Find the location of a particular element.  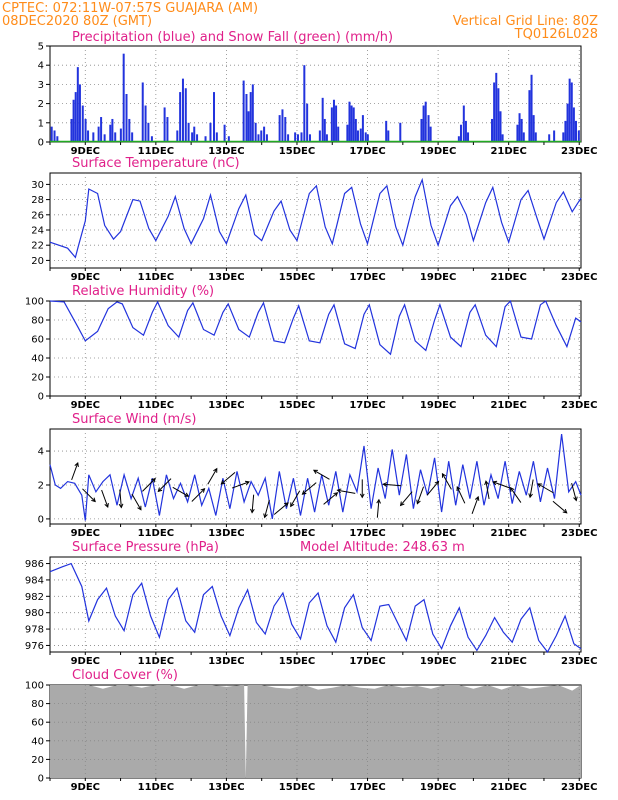

wind-xtick-label-5: 19DEC is located at coordinates (438, 533).